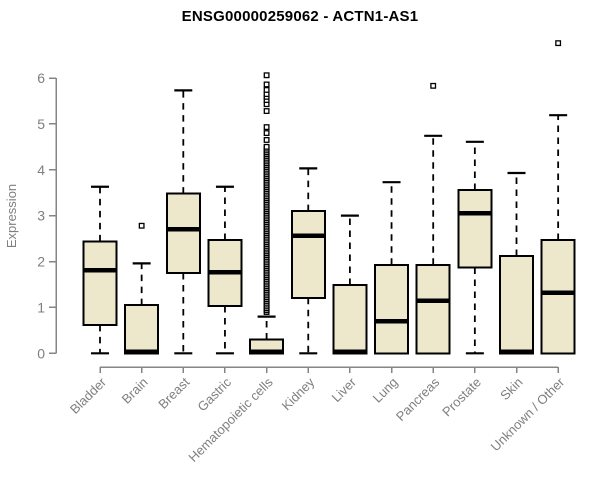 This screenshot has height=500, width=600. I want to click on x-tick-label: Breast, so click(173, 392).